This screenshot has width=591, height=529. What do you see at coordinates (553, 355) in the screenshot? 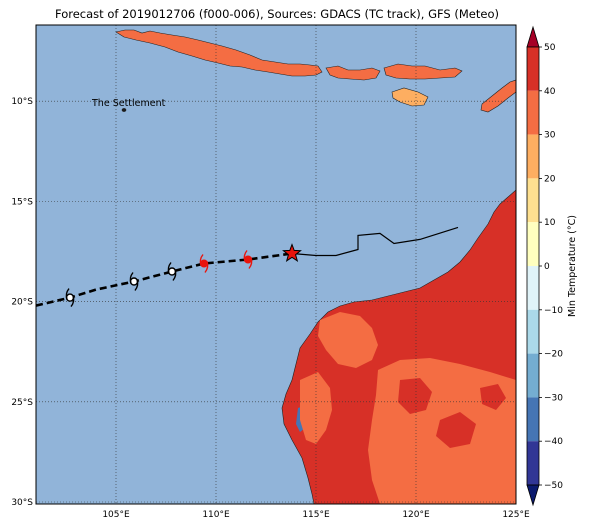
I see `colorbar-tick-label: −20` at bounding box center [553, 355].